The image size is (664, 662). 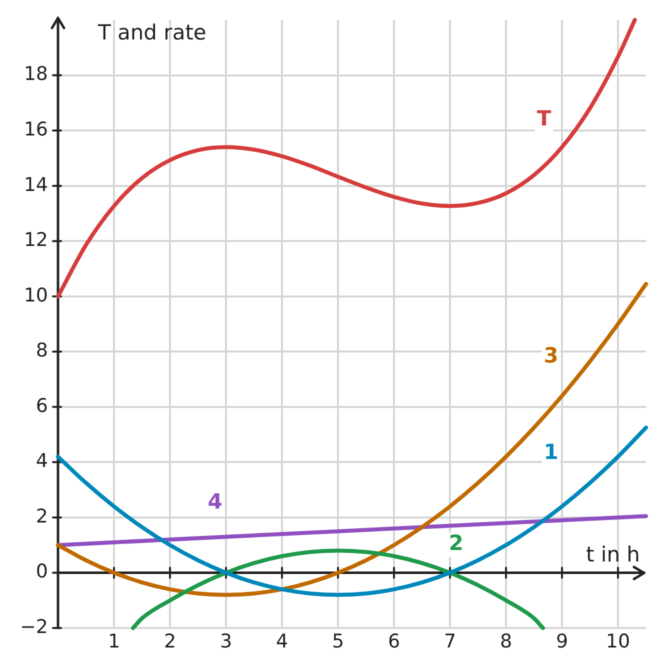 I want to click on series-label: 1, so click(x=551, y=452).